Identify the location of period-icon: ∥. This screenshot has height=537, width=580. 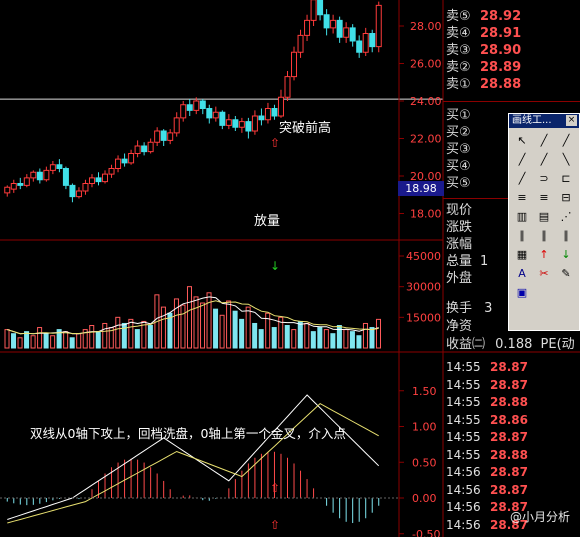
(566, 235).